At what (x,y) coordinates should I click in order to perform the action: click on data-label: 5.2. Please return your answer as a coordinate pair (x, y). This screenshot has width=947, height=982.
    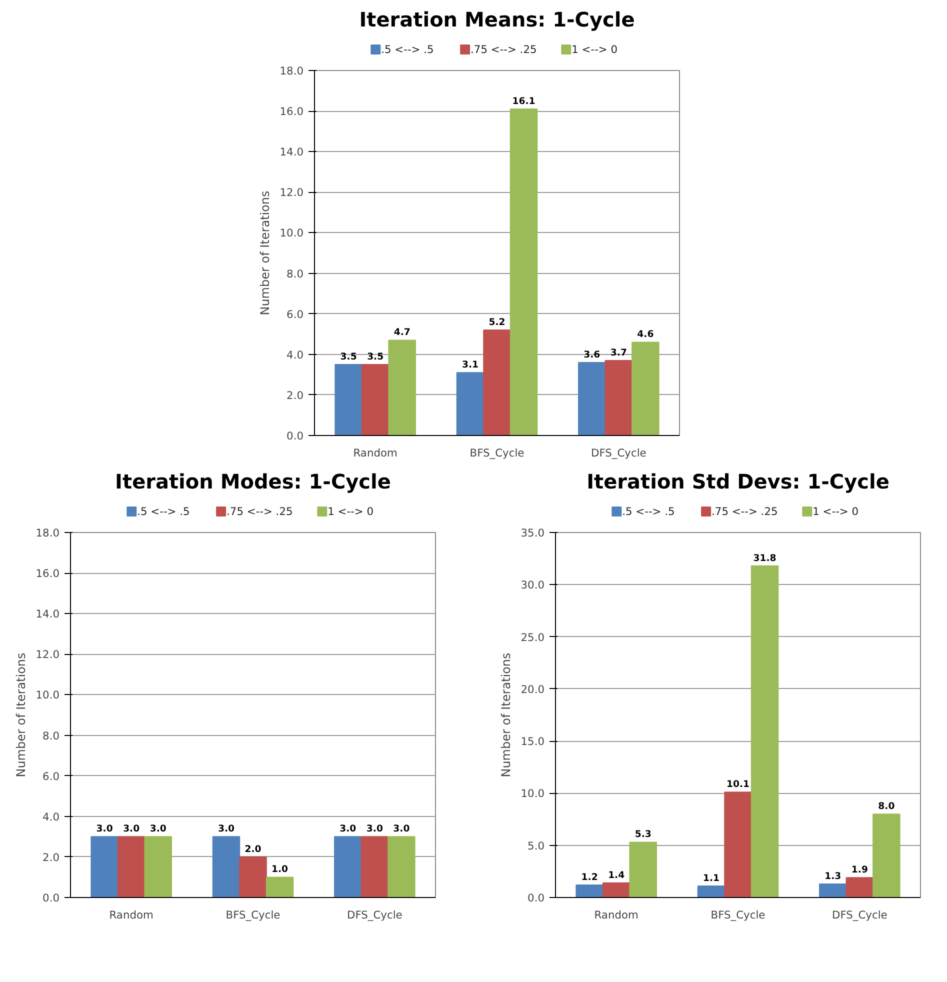
    Looking at the image, I should click on (497, 322).